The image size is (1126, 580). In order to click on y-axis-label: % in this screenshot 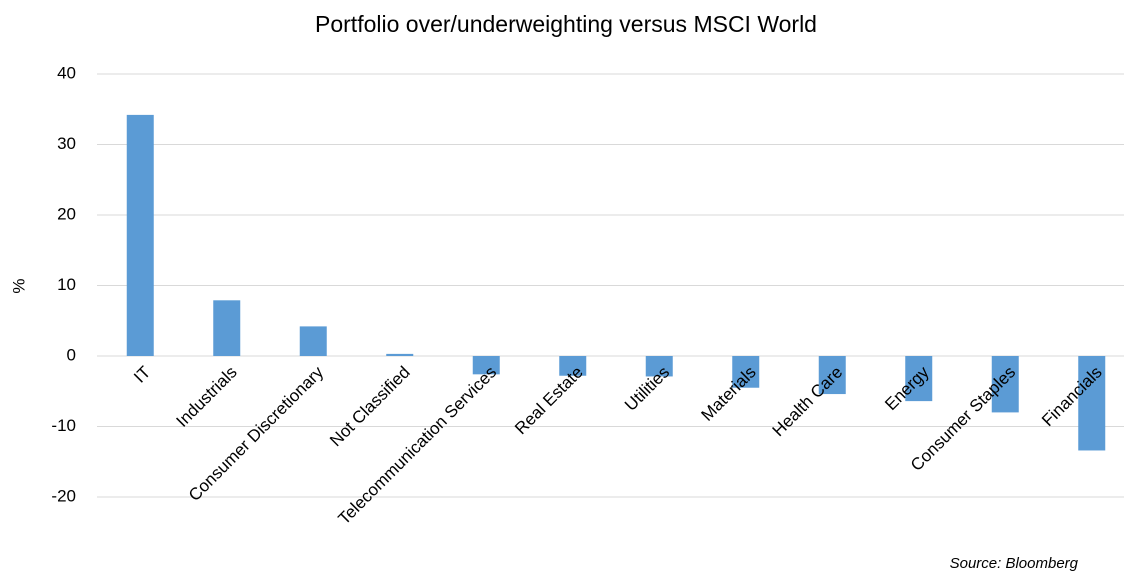, I will do `click(18, 285)`.